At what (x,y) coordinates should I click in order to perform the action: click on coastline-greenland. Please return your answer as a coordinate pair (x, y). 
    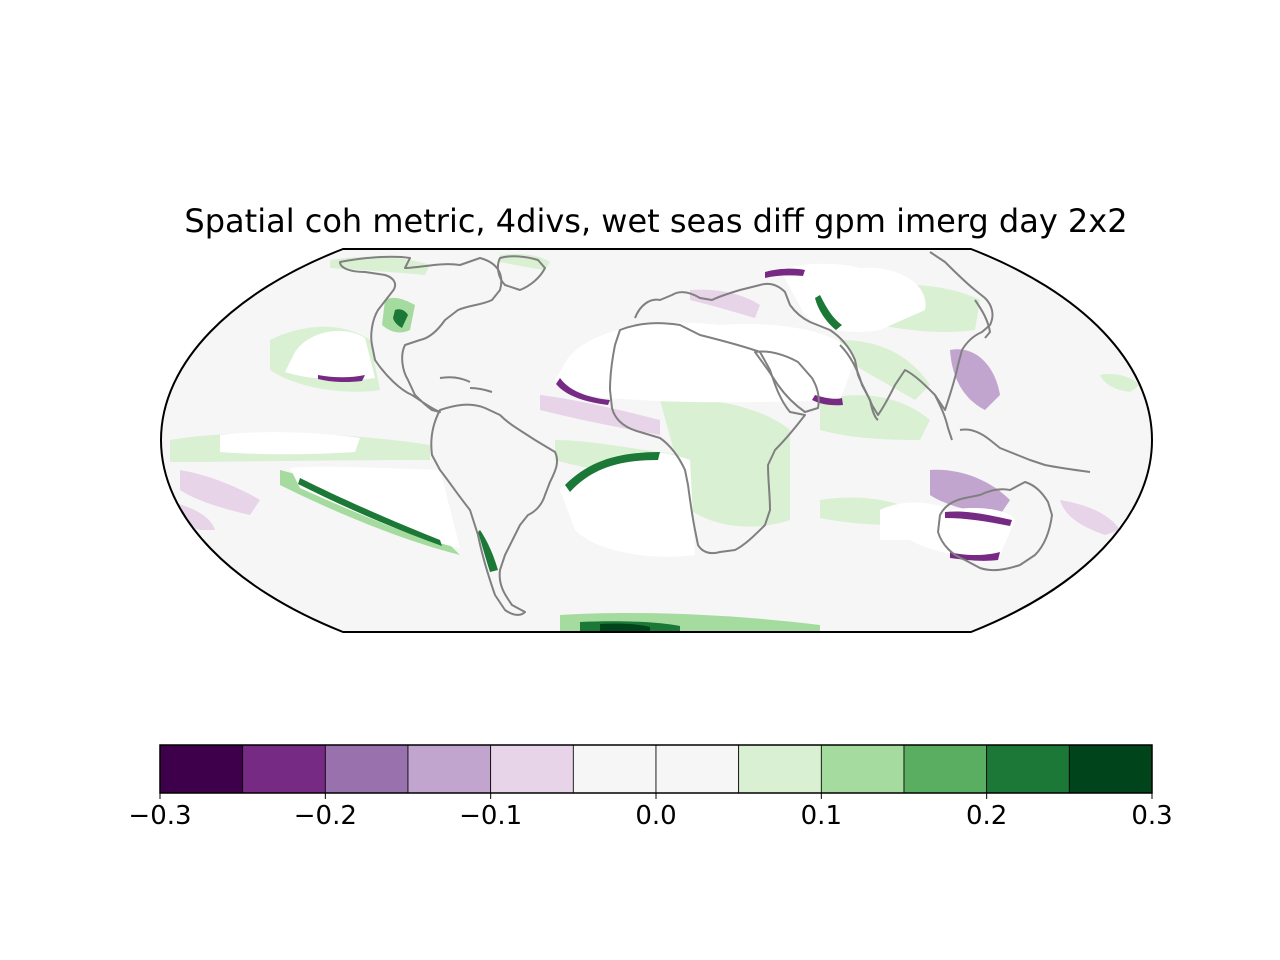
    Looking at the image, I should click on (521, 273).